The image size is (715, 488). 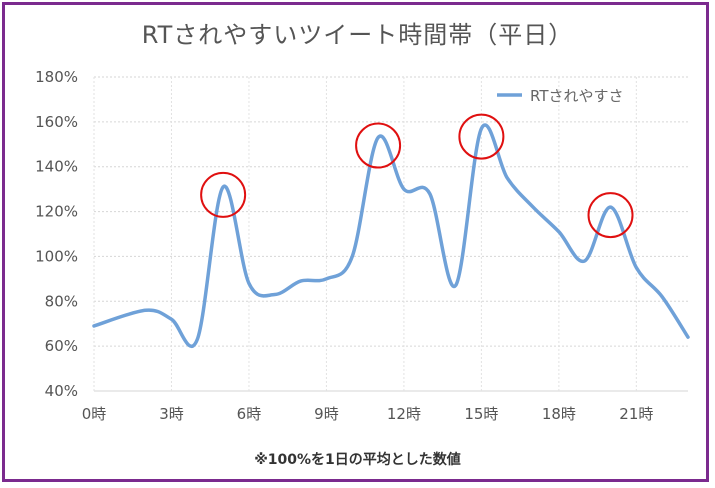 I want to click on y-tick-label: 80%, so click(x=61, y=301).